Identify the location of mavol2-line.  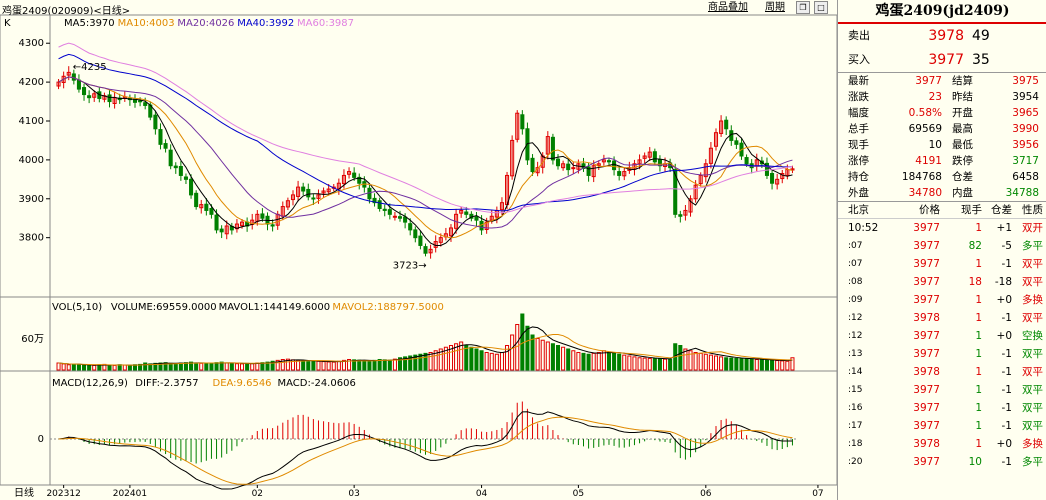
(425, 349).